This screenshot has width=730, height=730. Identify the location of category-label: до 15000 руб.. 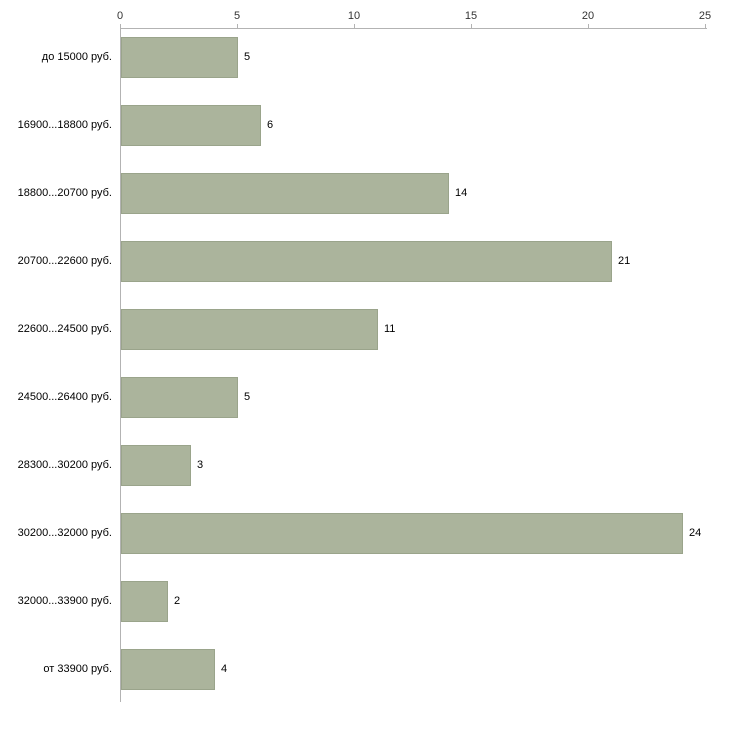
(76, 57).